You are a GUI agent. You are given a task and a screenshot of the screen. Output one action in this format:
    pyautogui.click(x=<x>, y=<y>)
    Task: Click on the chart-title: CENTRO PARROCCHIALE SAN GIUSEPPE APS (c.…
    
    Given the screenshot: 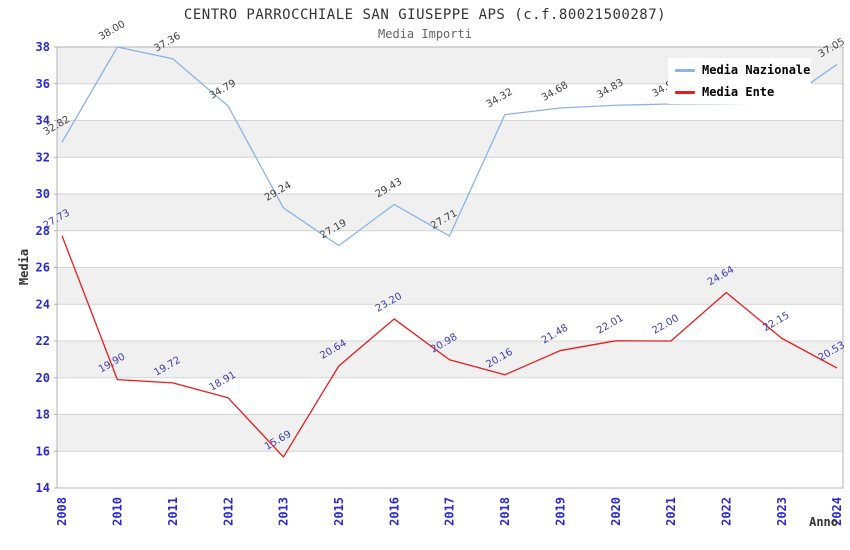 What is the action you would take?
    pyautogui.click(x=425, y=15)
    